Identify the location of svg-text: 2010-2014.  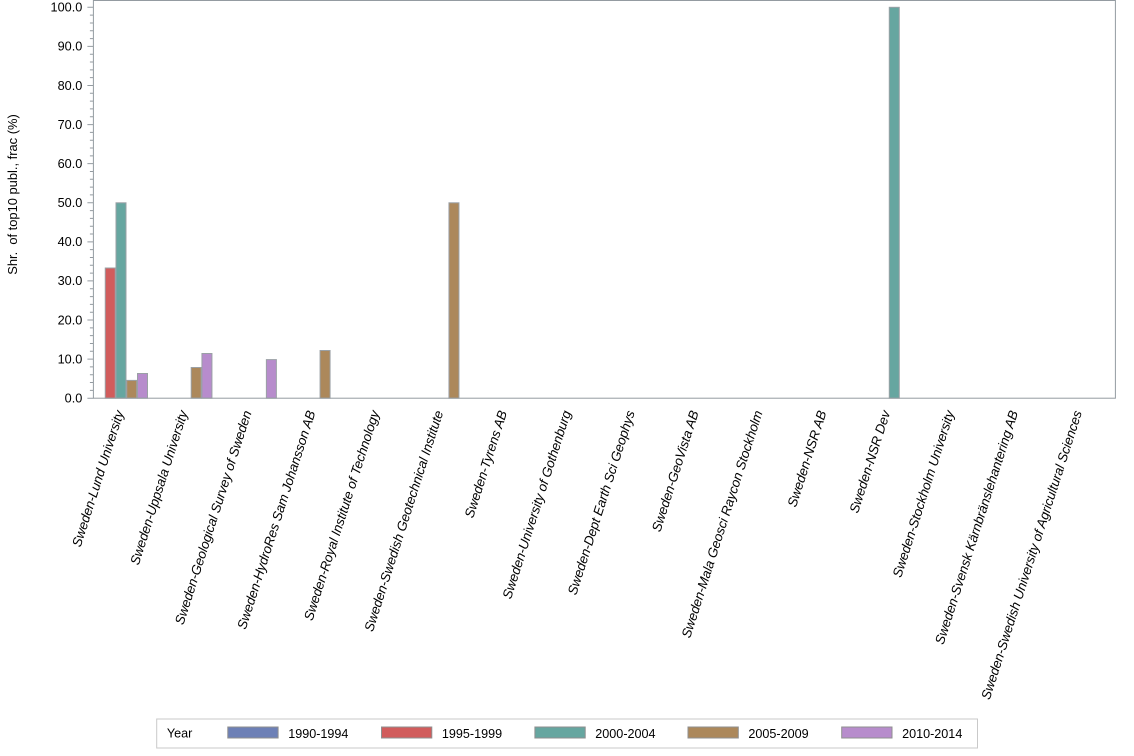
(932, 734).